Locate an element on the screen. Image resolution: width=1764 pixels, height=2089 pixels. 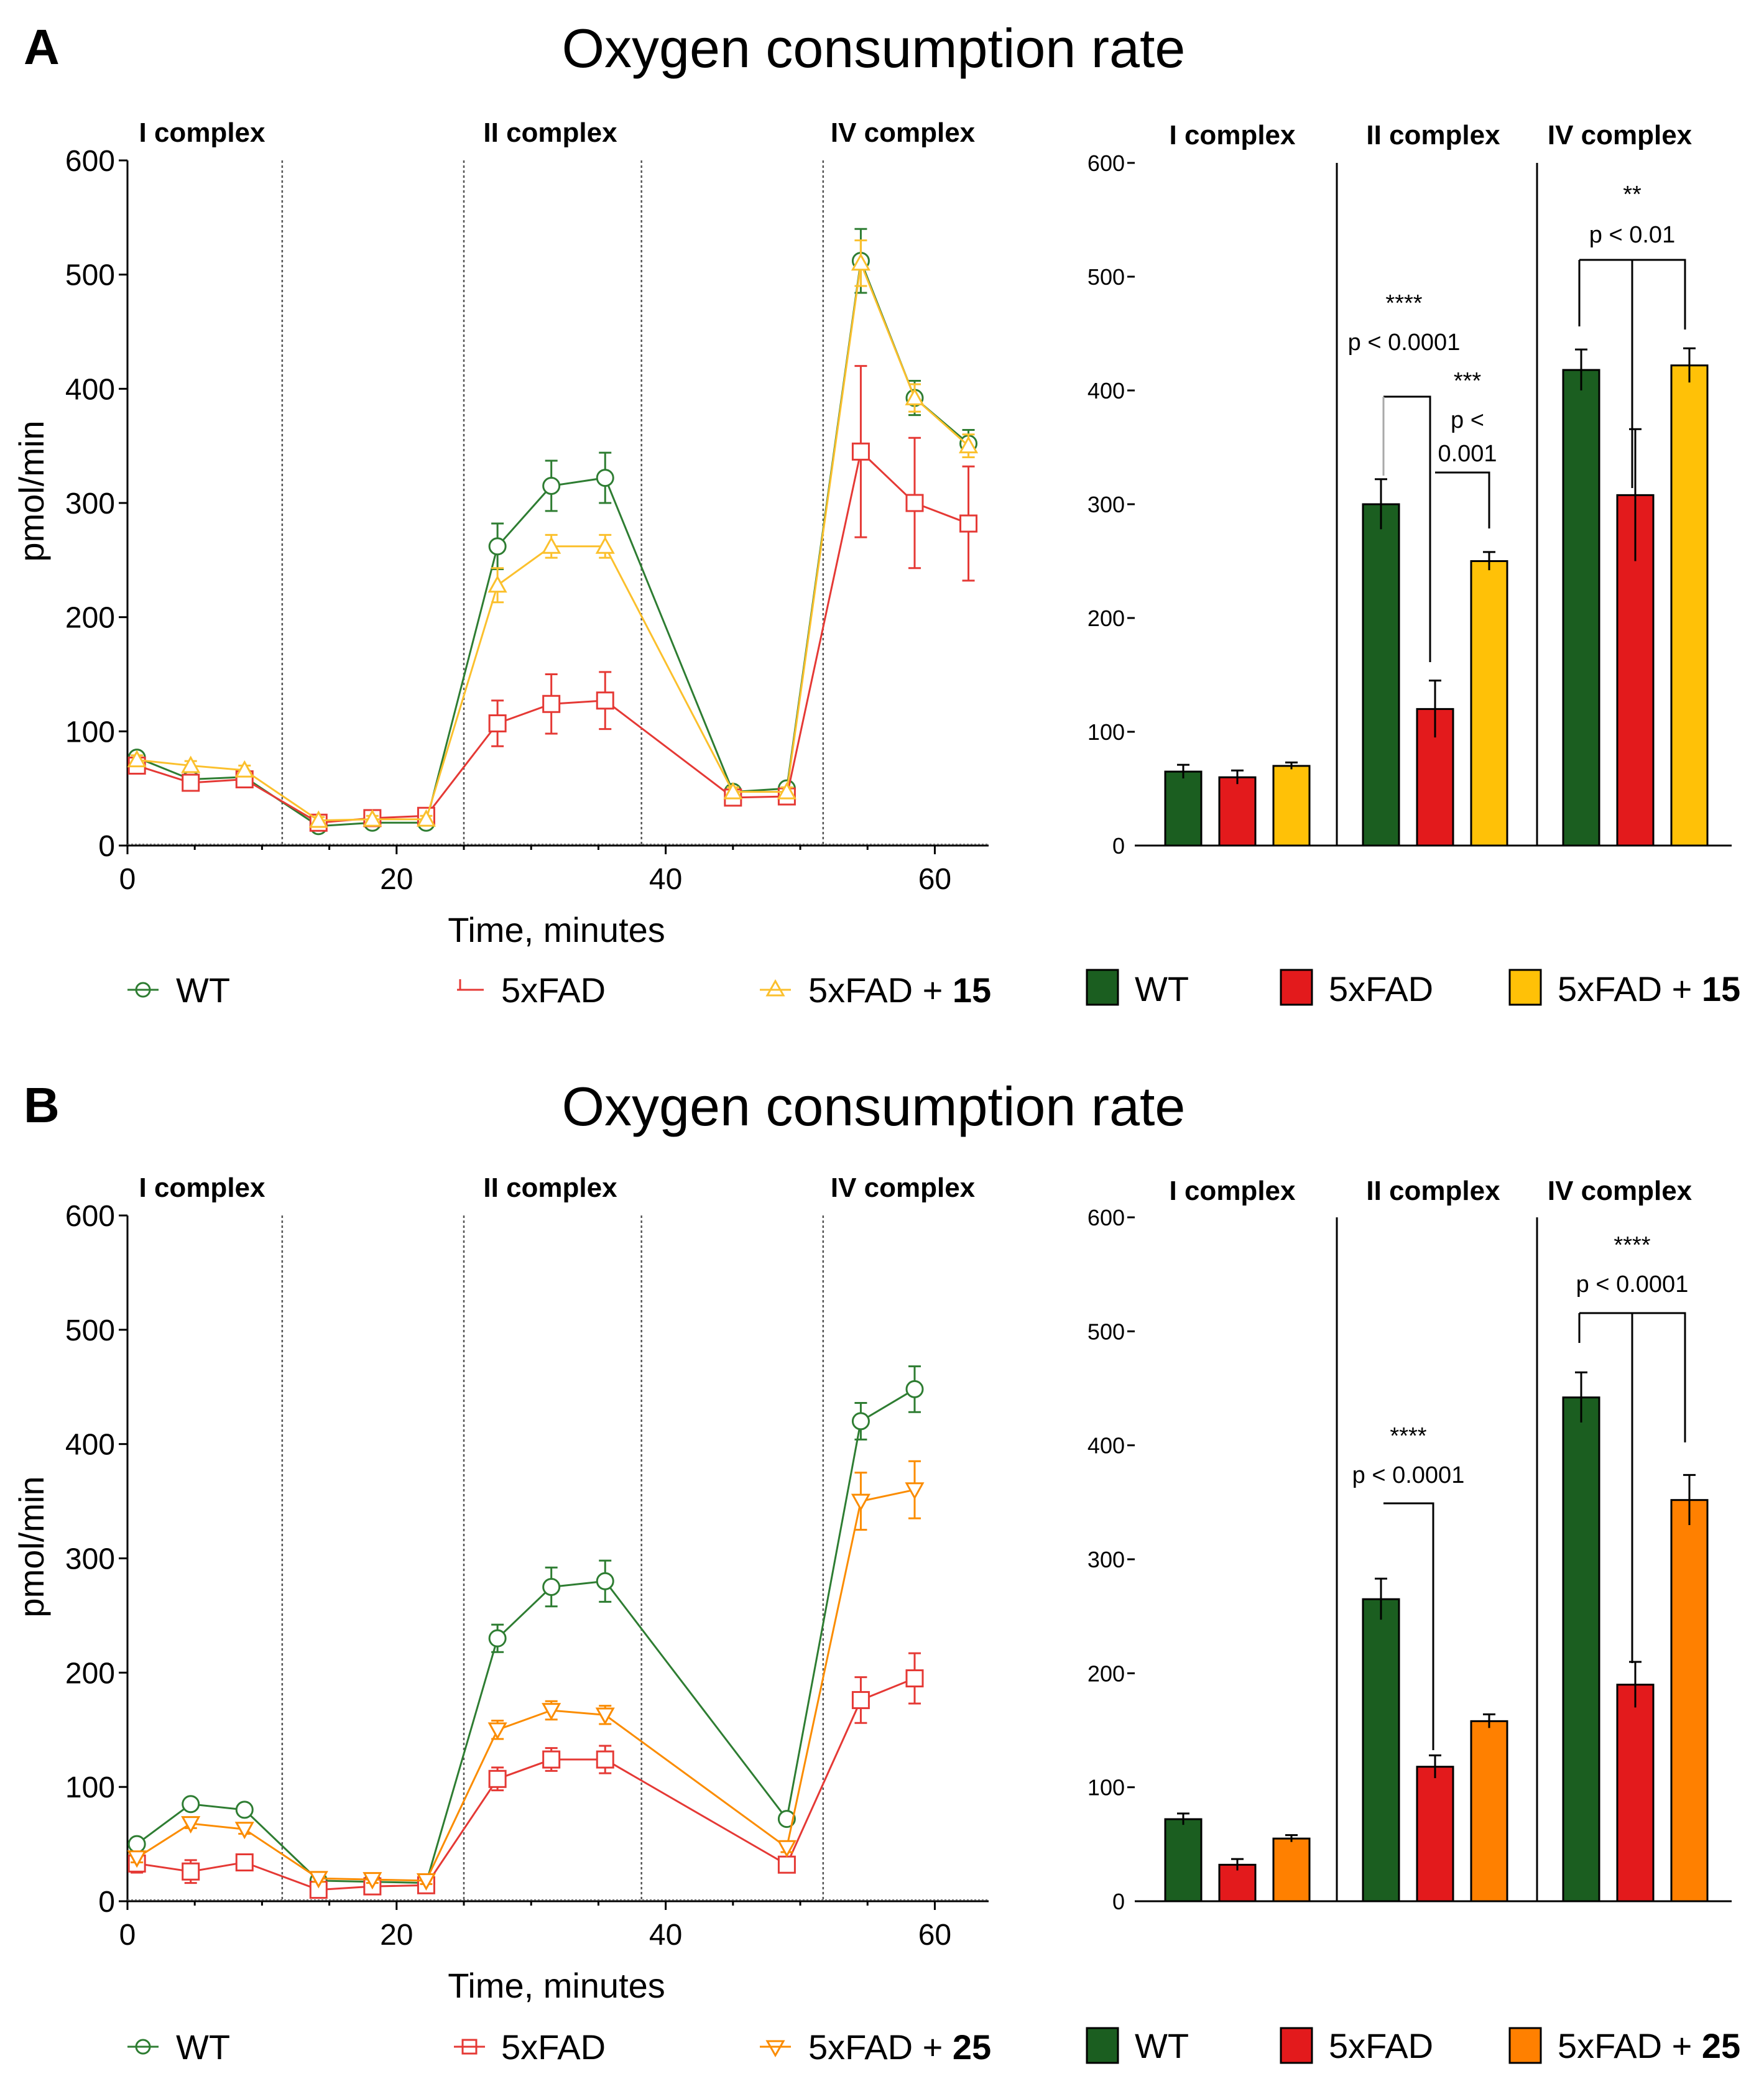
line-legend: WT 5xFAD 5xFAD + 15 is located at coordinates (559, 991).